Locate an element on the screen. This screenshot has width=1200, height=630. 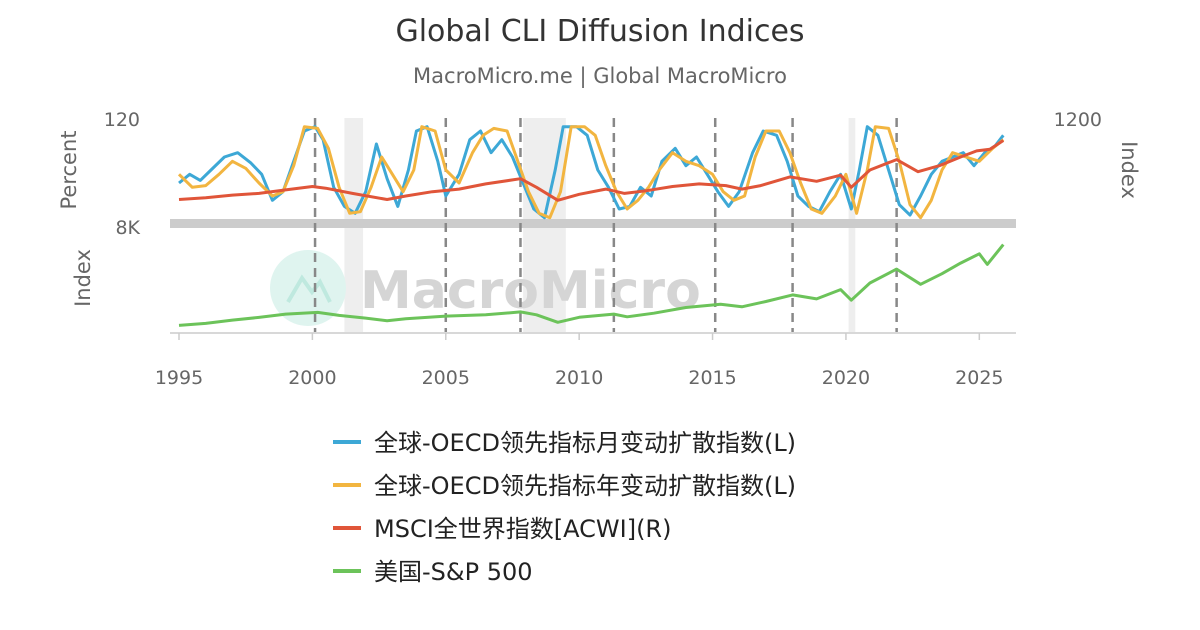
legend-item-1: 全球-OECD领先指标年变动扩散指数(L) is located at coordinates (564, 486).